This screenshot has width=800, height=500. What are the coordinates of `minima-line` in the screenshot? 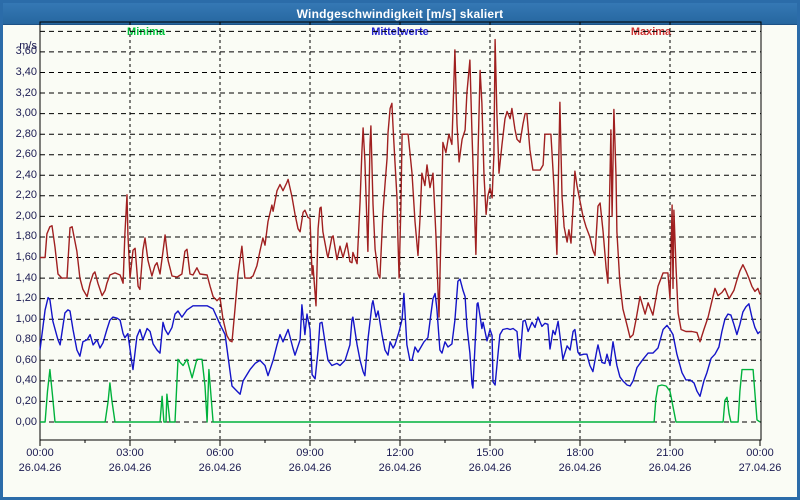 It's located at (400, 390).